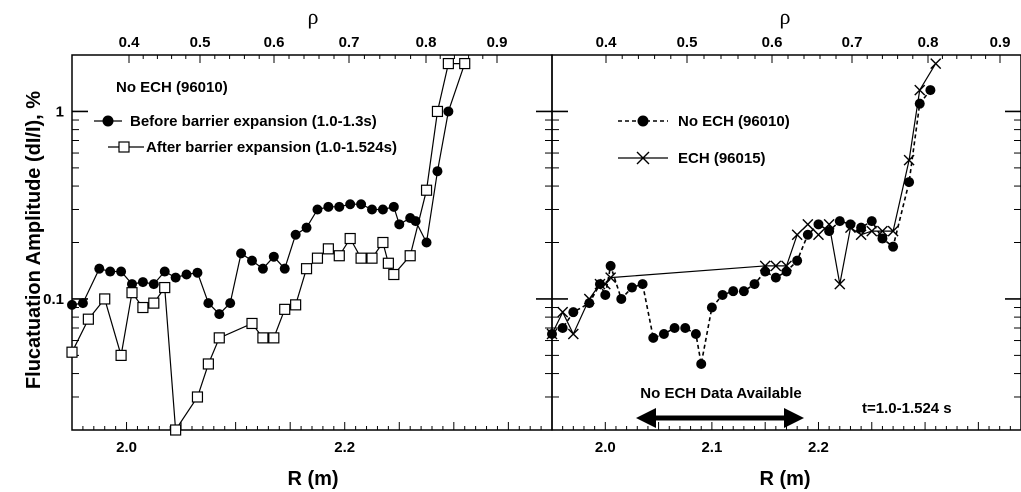 The height and width of the screenshot is (492, 1021). Describe the element at coordinates (643, 121) in the screenshot. I see `legend-marker-noech` at that location.